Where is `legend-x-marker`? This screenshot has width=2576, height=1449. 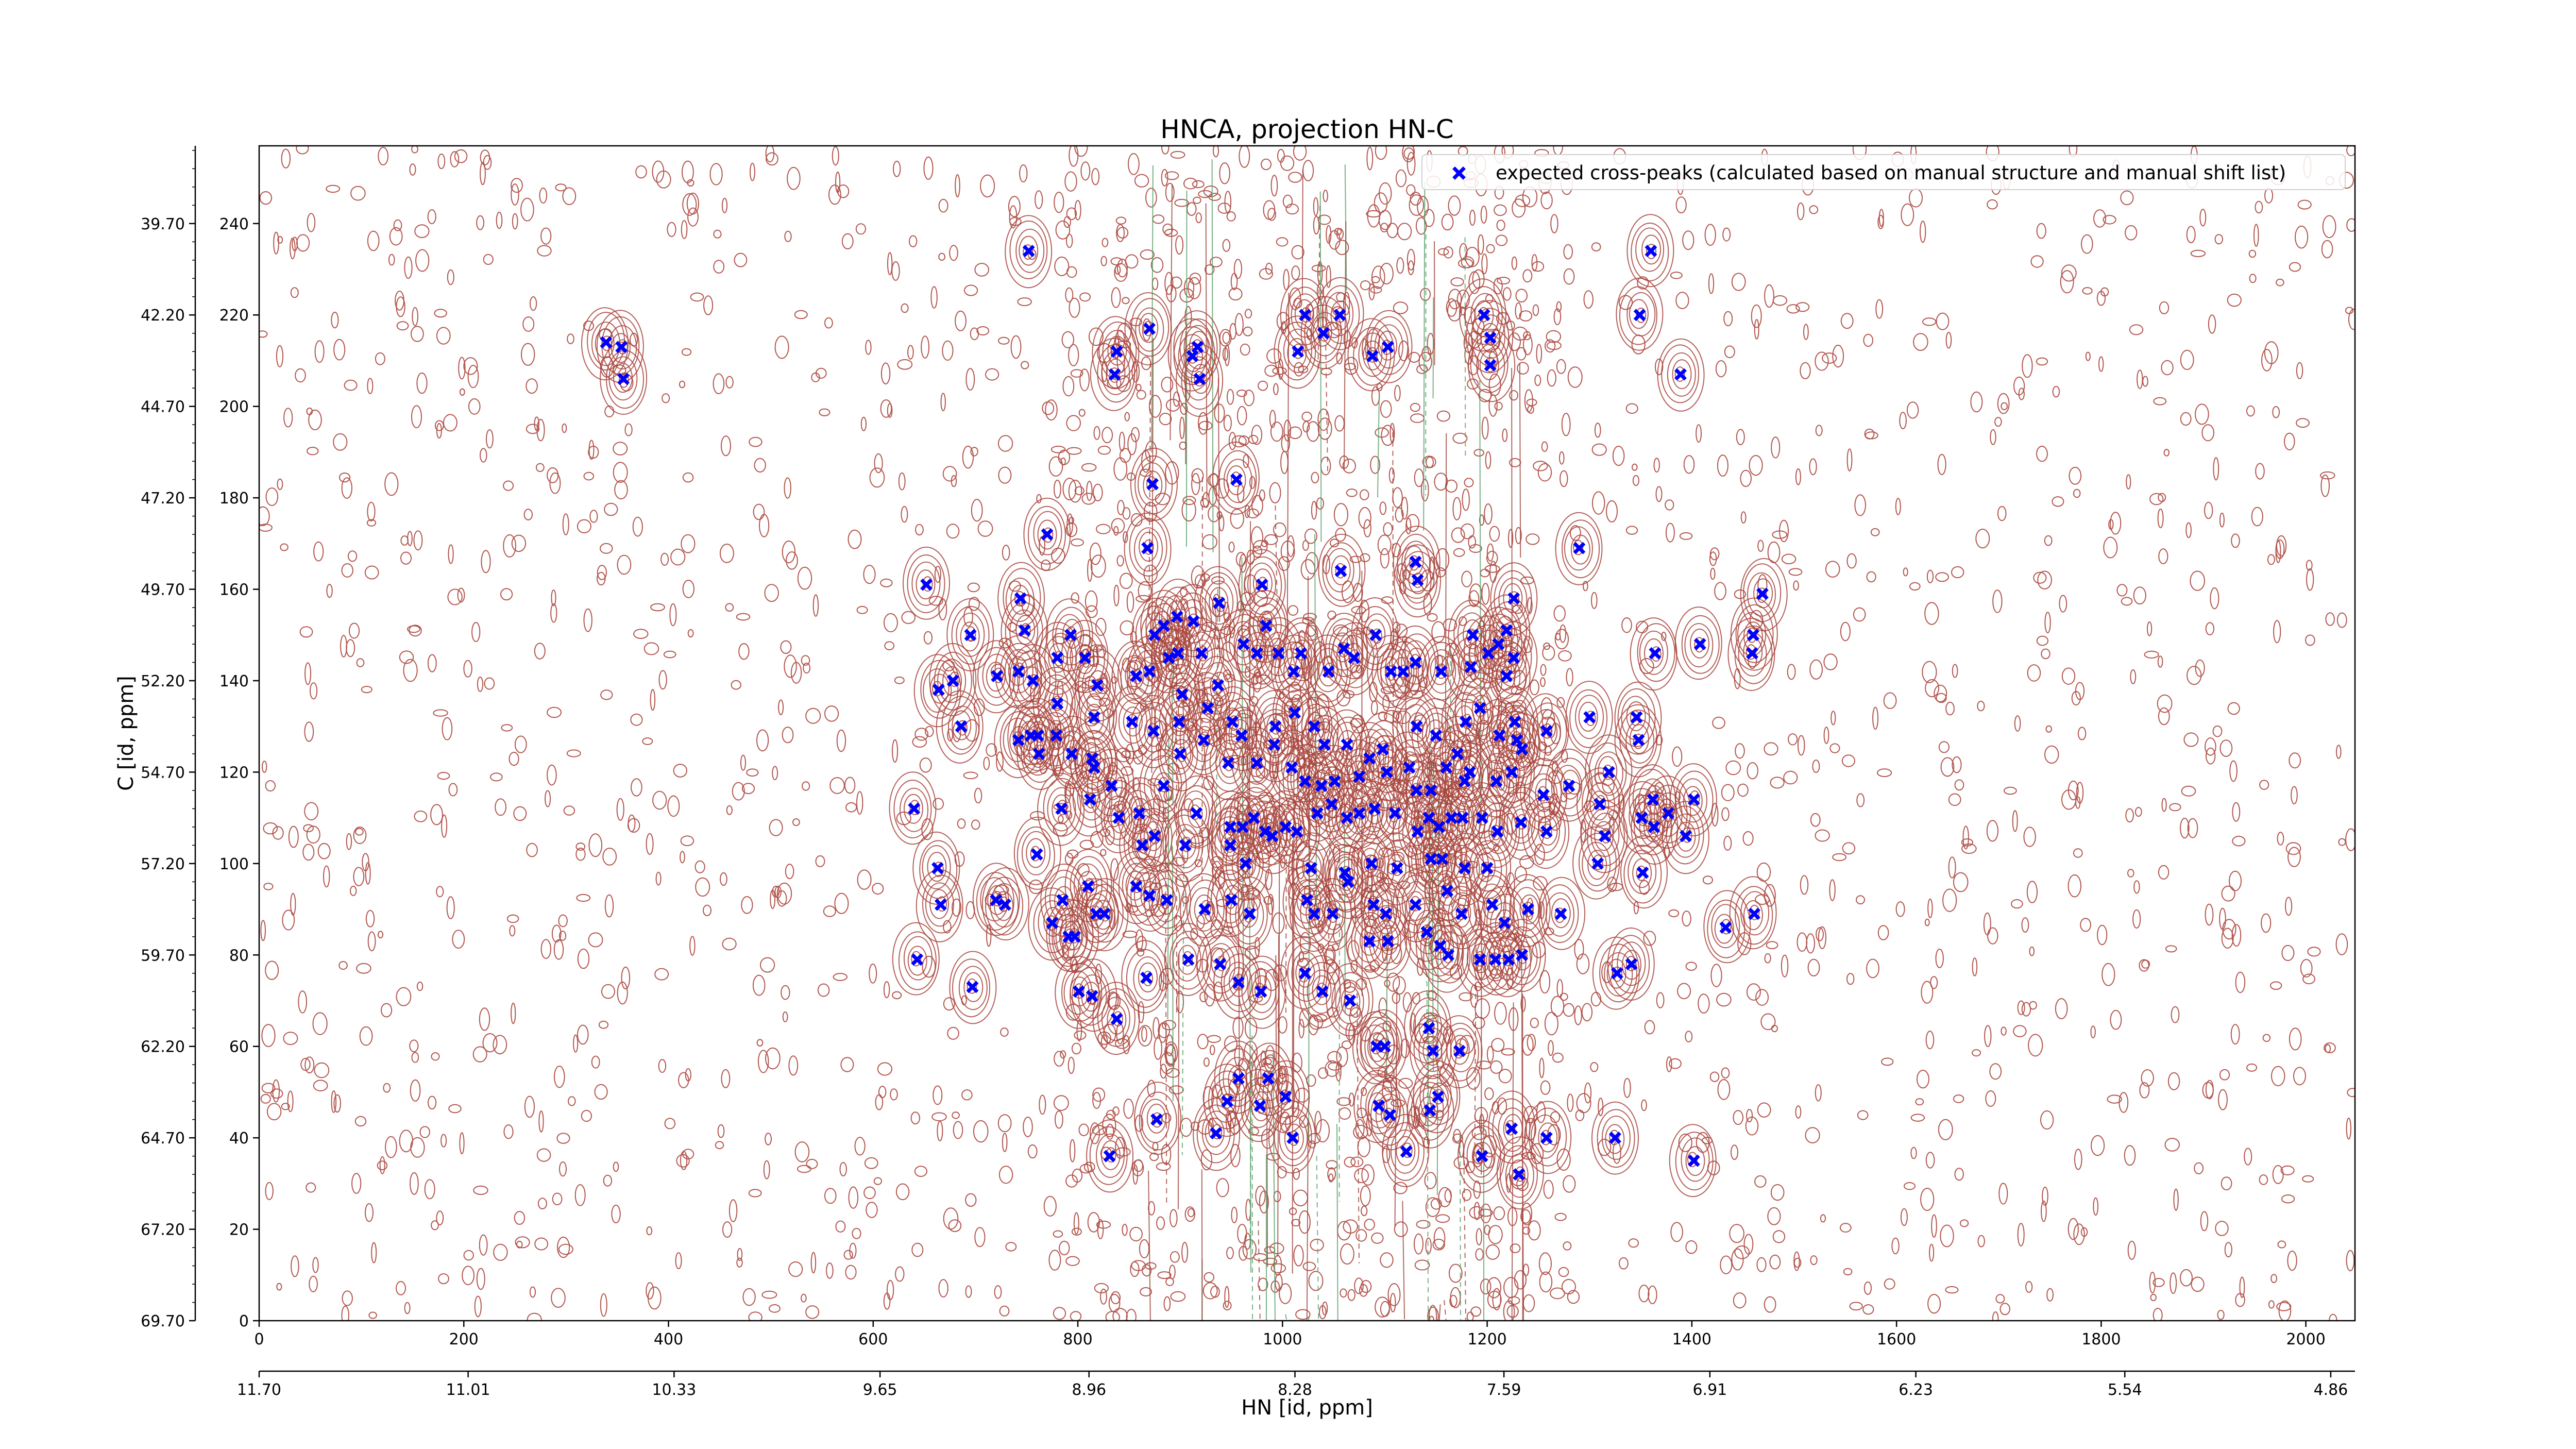
legend-x-marker is located at coordinates (1459, 173).